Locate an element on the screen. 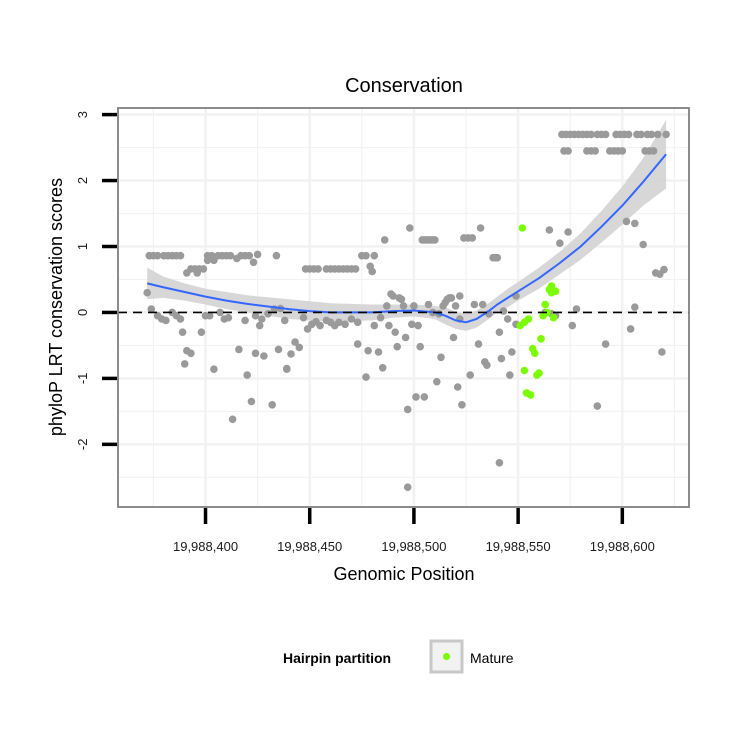 Image resolution: width=750 pixels, height=750 pixels. legend: Hairpin partition Mature is located at coordinates (398, 656).